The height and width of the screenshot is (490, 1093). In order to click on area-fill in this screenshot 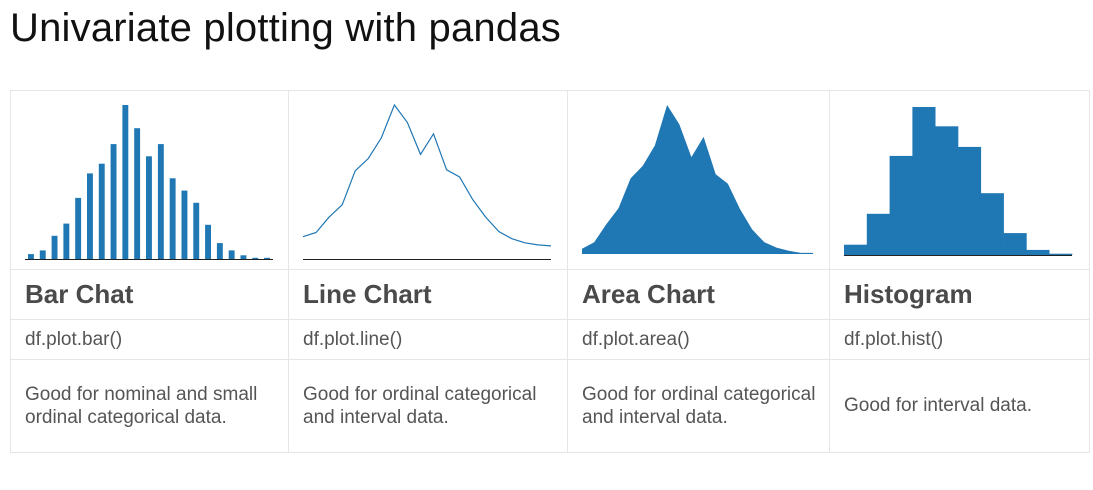, I will do `click(697, 179)`.